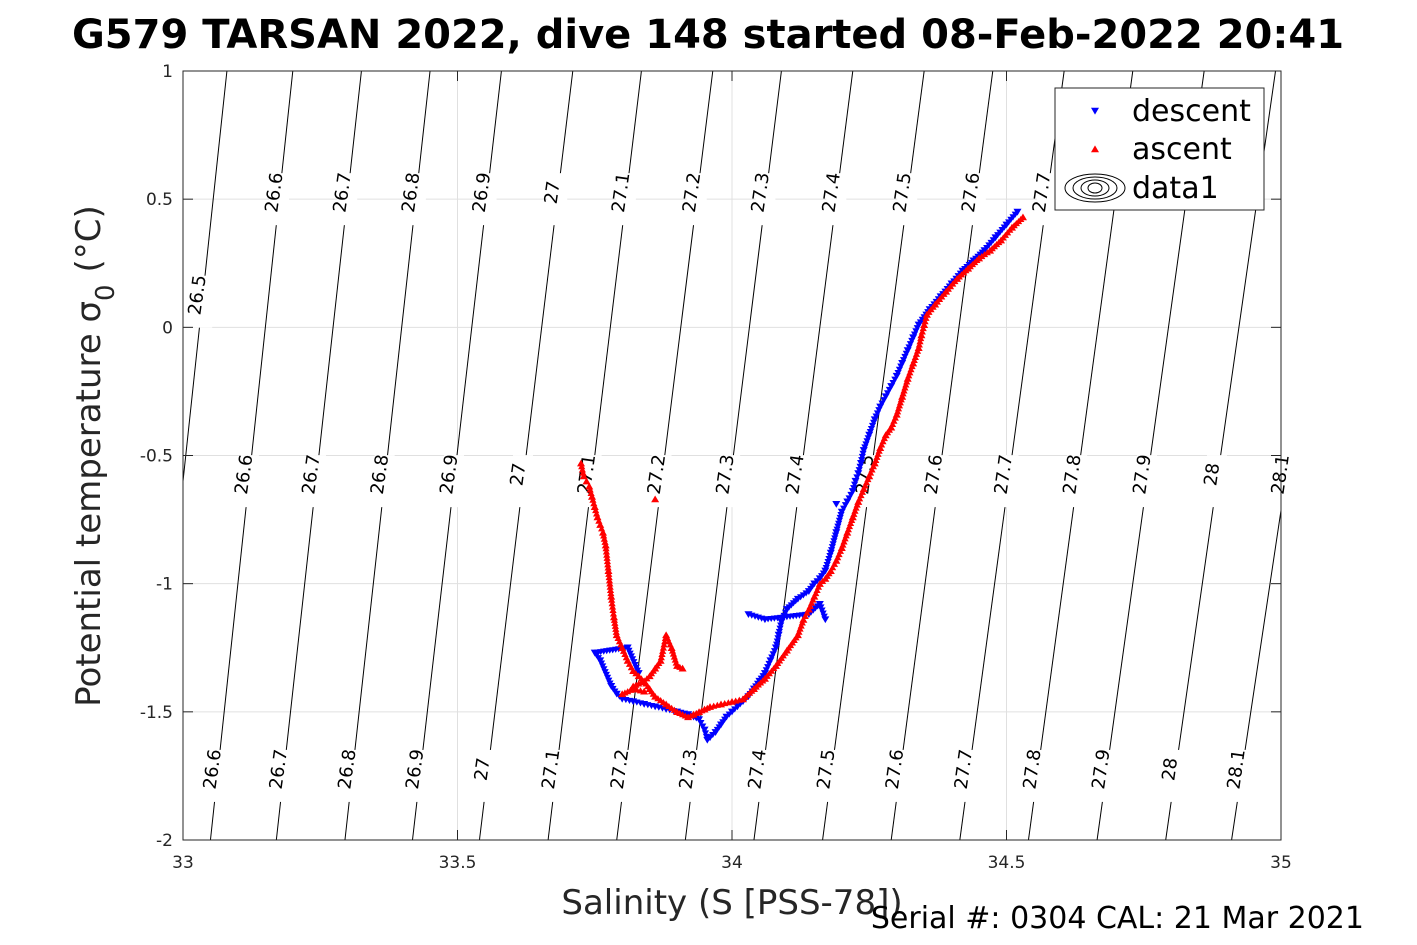 This screenshot has height=945, width=1417. Describe the element at coordinates (1212, 475) in the screenshot. I see `contour-label: 28` at that location.